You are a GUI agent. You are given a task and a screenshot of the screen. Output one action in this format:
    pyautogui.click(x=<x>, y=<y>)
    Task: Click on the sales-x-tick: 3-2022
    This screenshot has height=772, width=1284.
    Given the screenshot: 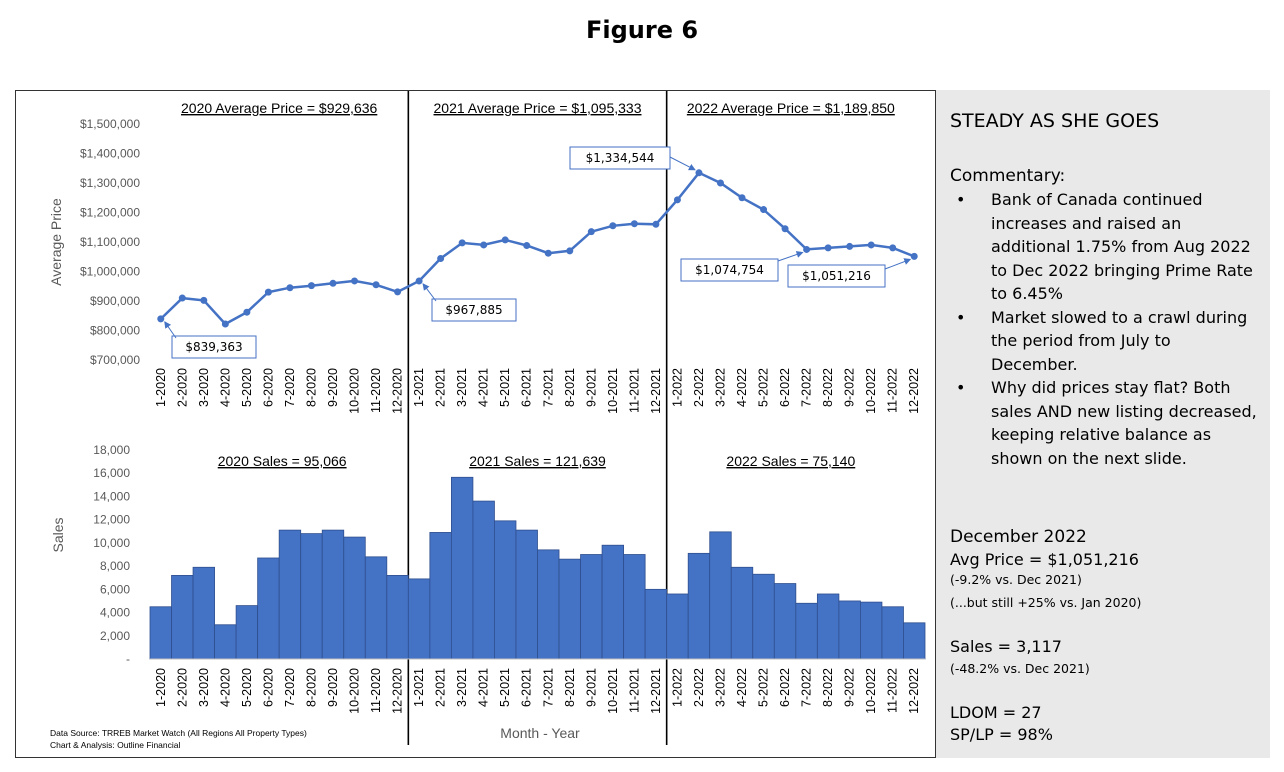 What is the action you would take?
    pyautogui.click(x=720, y=687)
    